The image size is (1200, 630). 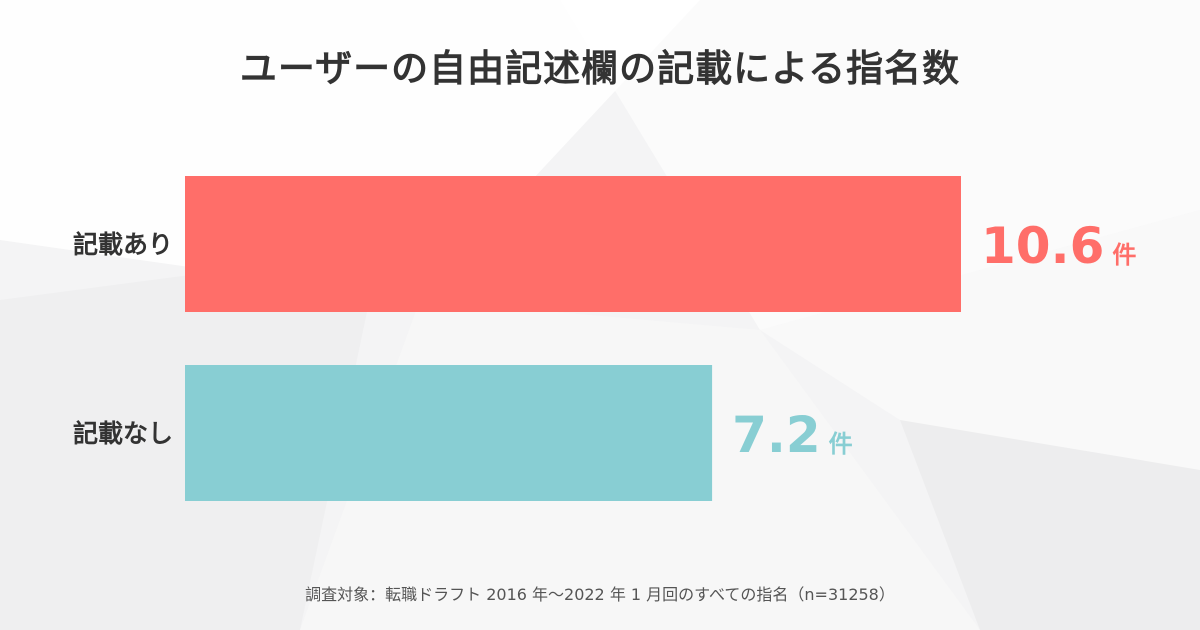 I want to click on chart-title: ユーザーの自由記述欄の記載による指名数, so click(x=600, y=68).